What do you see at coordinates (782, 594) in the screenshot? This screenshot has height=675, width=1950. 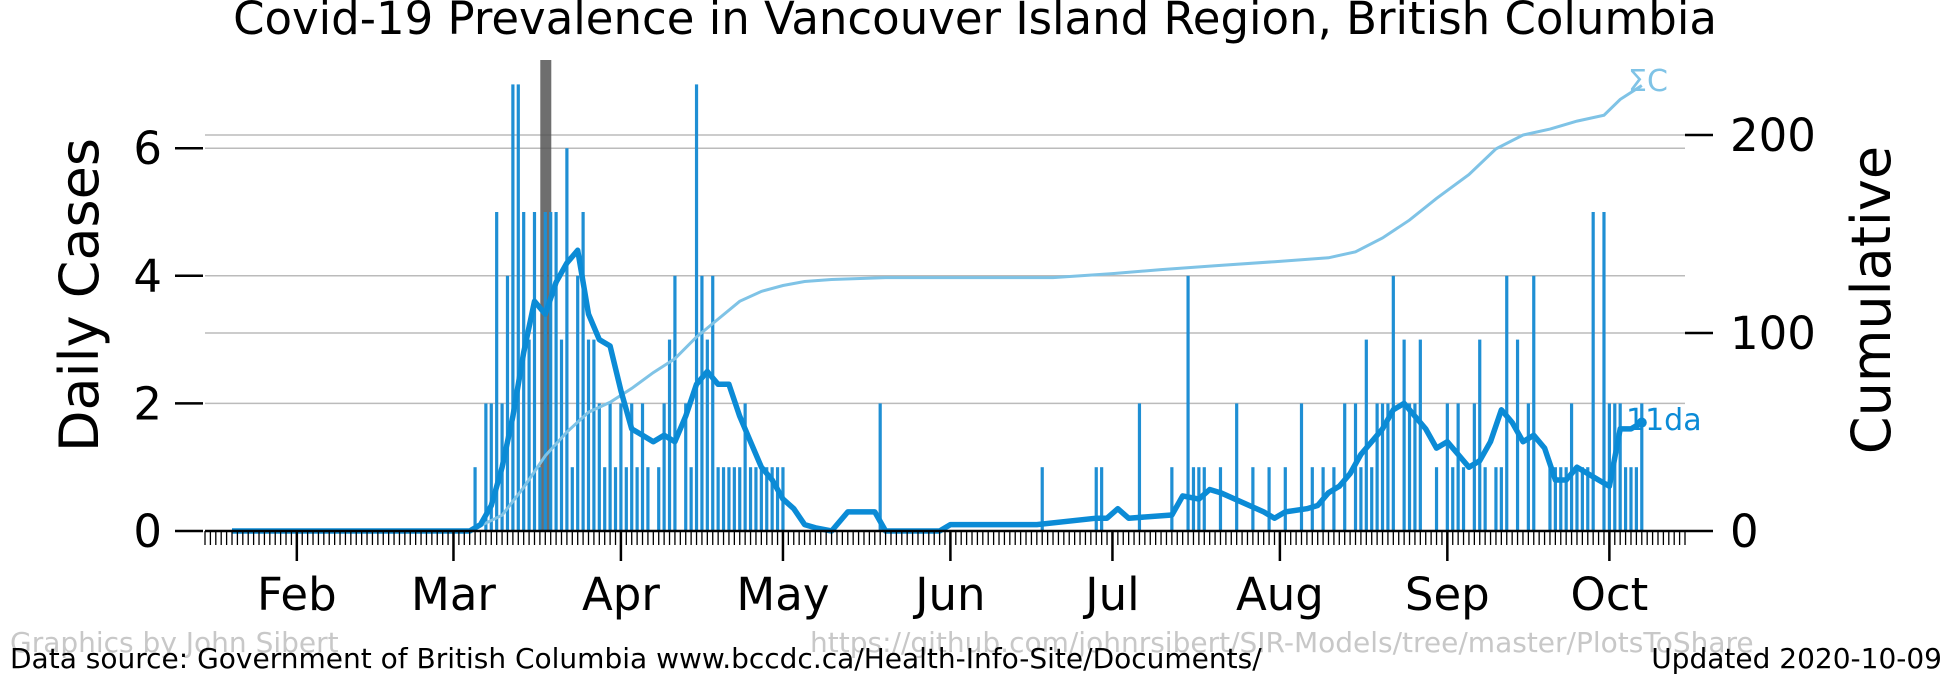 I see `x-tick-label: May` at bounding box center [782, 594].